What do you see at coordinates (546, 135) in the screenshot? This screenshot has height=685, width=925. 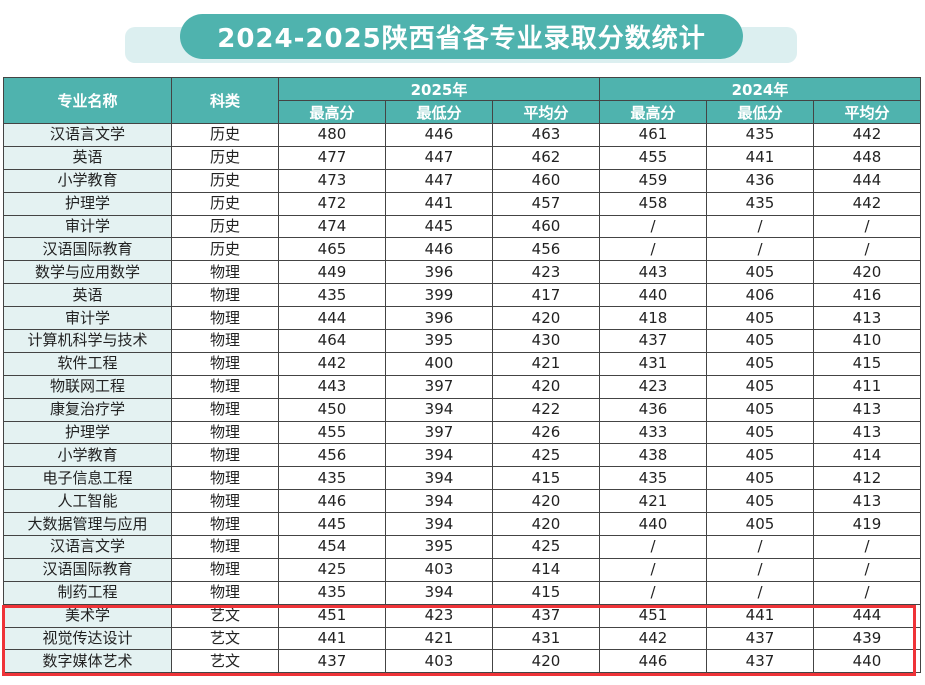 I see `score-2025-avg-cell: 463` at bounding box center [546, 135].